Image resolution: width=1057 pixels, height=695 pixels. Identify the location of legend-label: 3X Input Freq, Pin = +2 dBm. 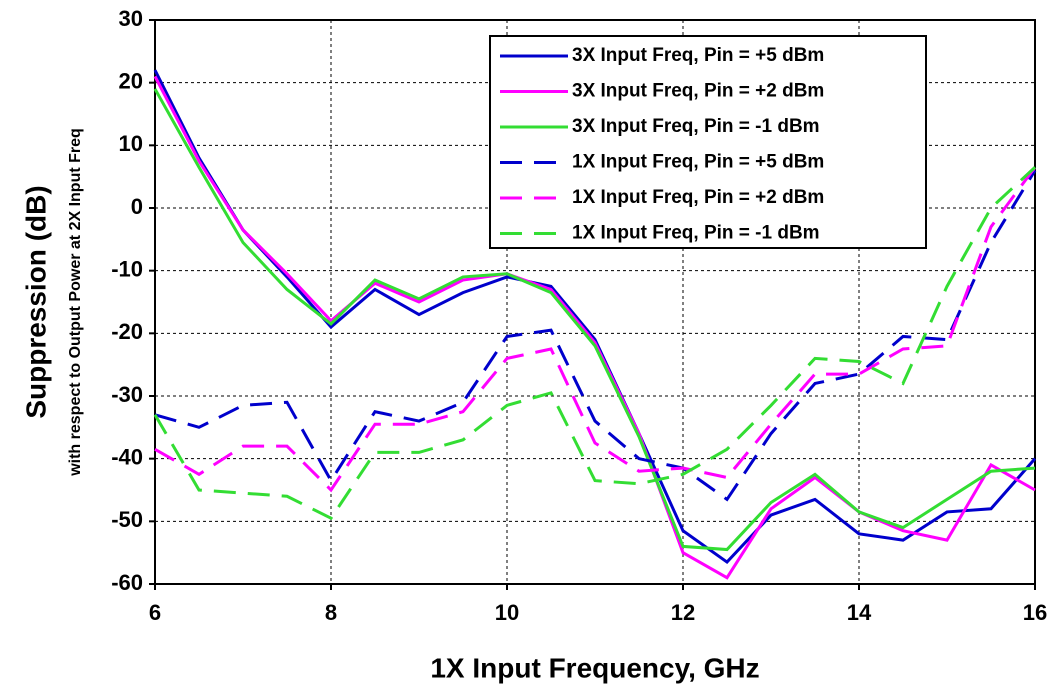
(698, 91).